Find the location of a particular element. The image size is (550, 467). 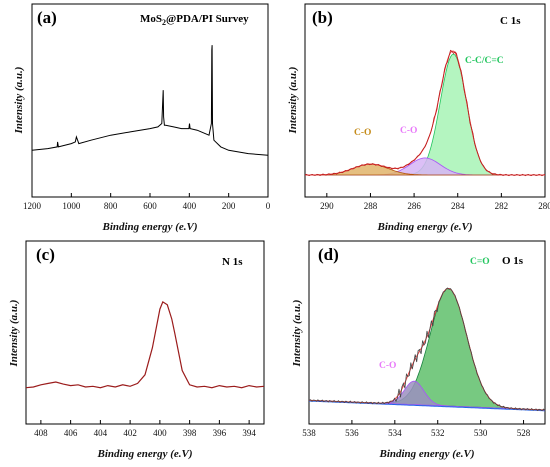

y-axis-label-d: Intensity (a.u.) is located at coordinates (297, 334).